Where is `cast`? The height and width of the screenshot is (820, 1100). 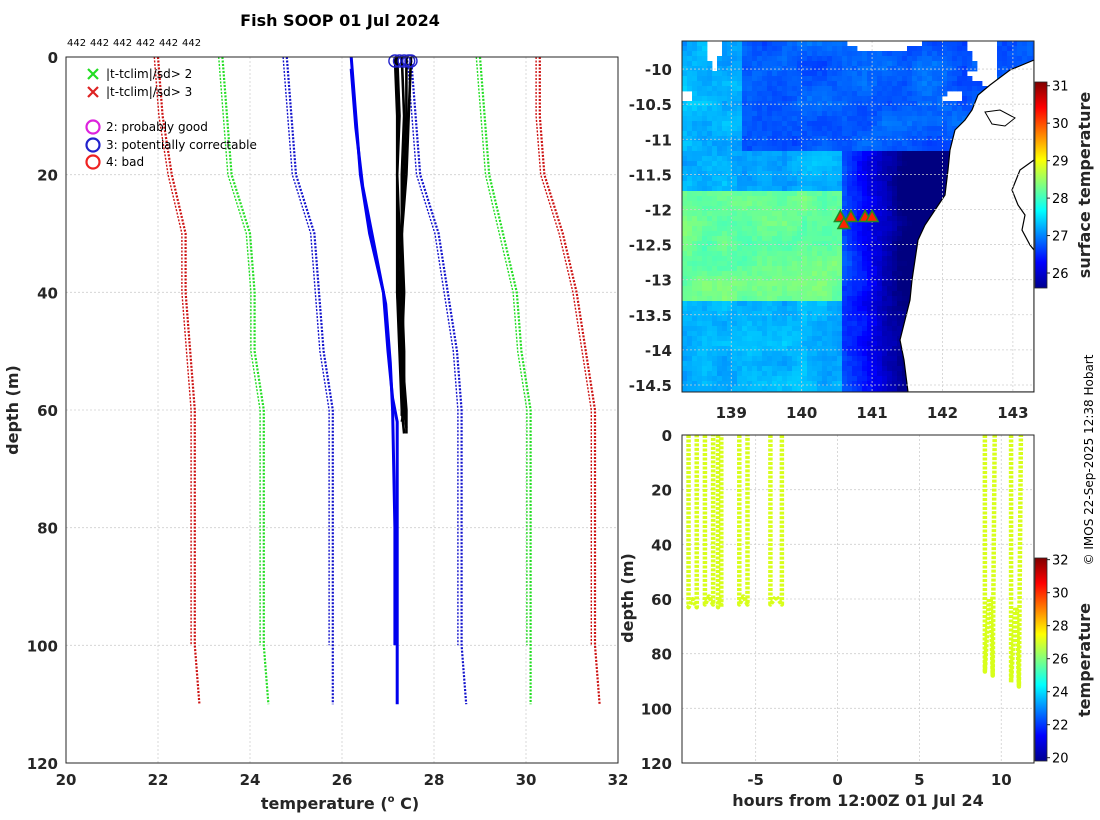 cast is located at coordinates (989, 556).